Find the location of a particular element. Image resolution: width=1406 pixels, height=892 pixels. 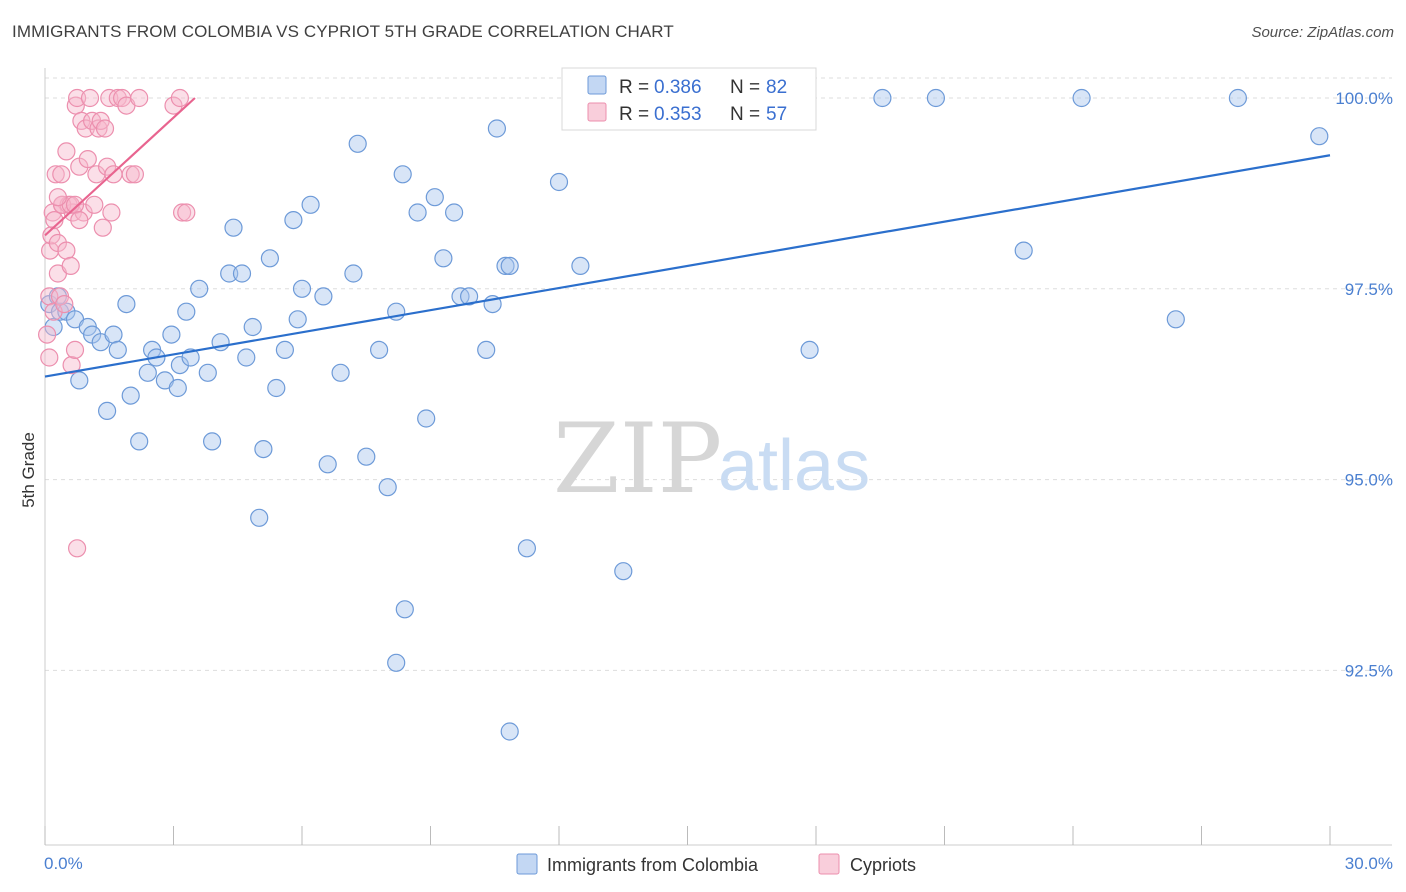

series-cypriots-points is located at coordinates (116, 323).